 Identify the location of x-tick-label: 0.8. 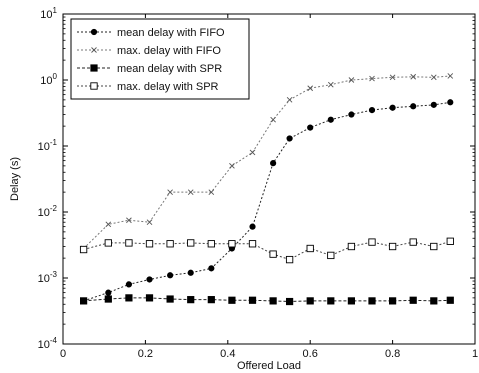
(392, 354).